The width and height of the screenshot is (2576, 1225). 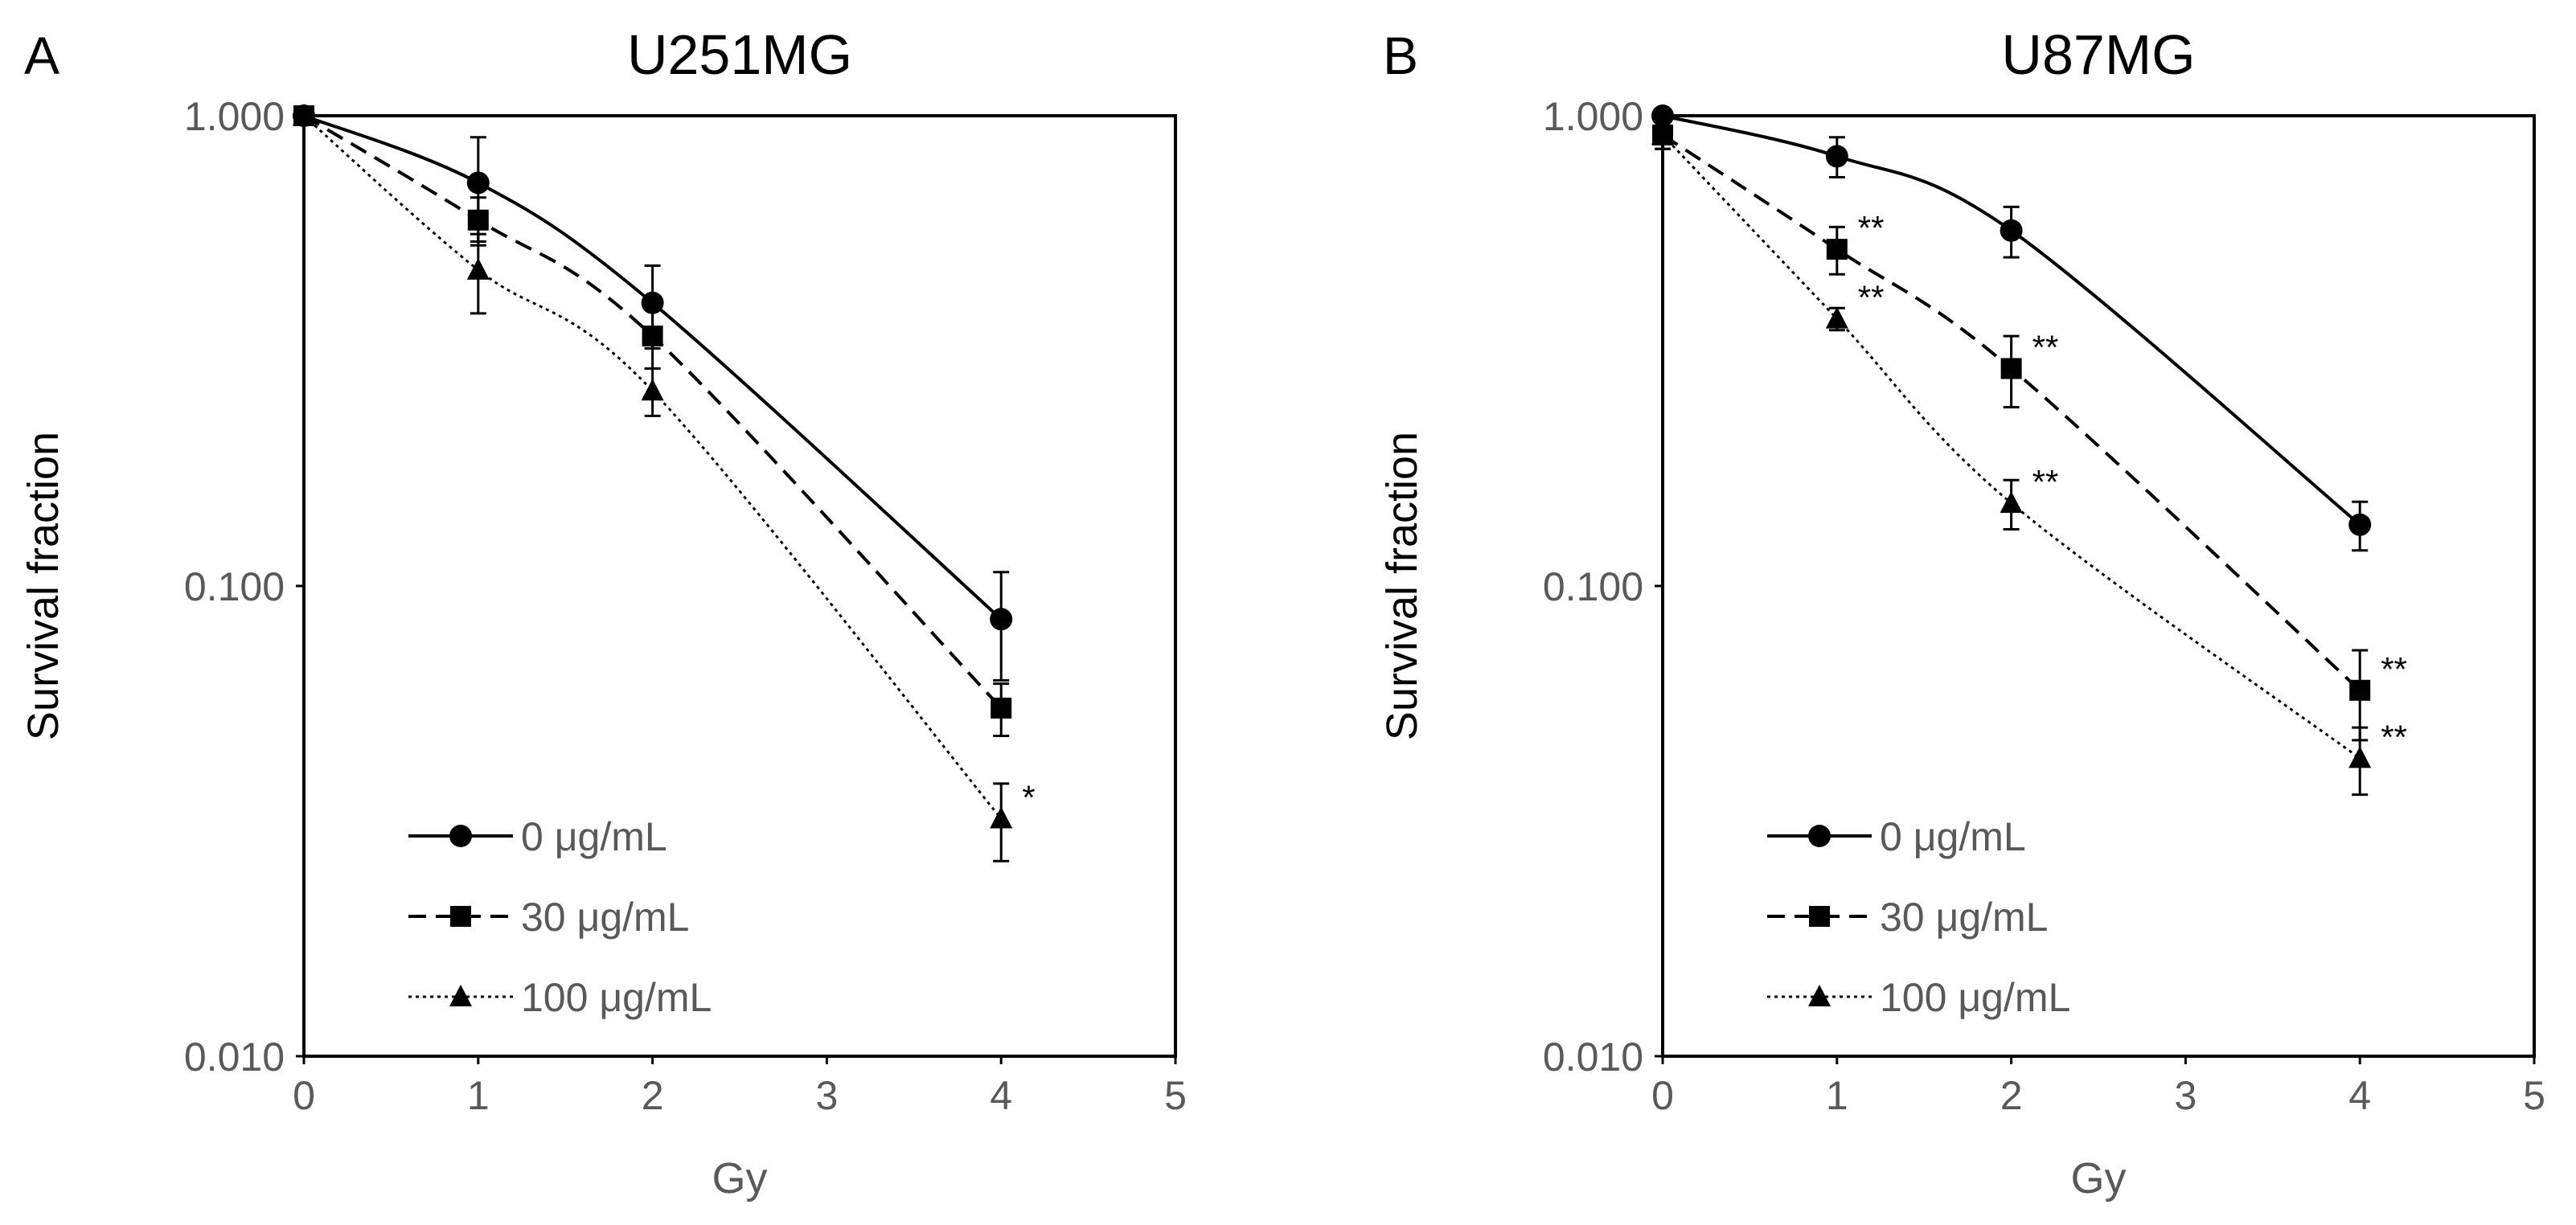 I want to click on series-circle, so click(x=2011, y=328).